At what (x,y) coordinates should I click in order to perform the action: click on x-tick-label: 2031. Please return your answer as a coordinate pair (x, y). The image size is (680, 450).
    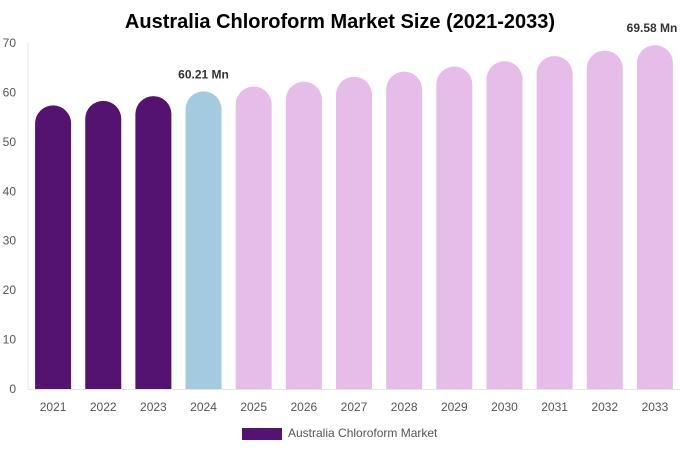
    Looking at the image, I should click on (554, 407).